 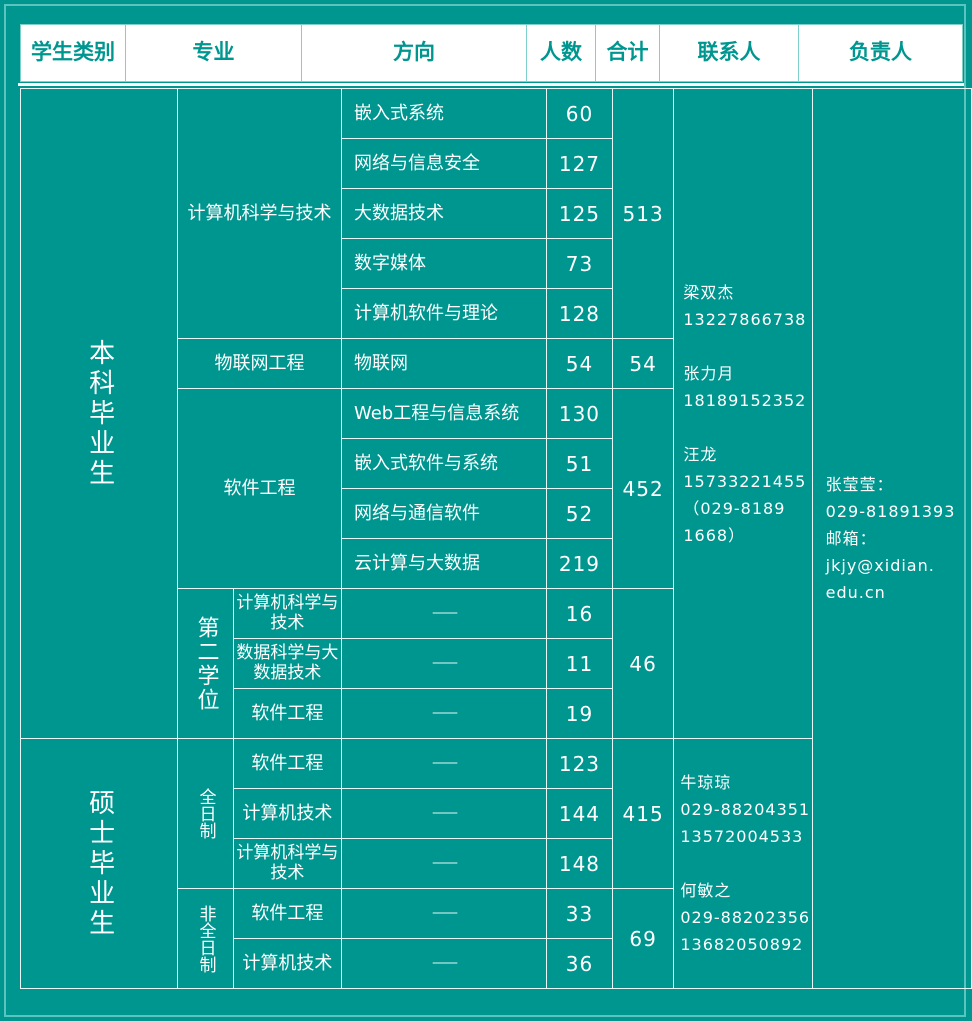 What do you see at coordinates (579, 513) in the screenshot?
I see `count-cell: 52` at bounding box center [579, 513].